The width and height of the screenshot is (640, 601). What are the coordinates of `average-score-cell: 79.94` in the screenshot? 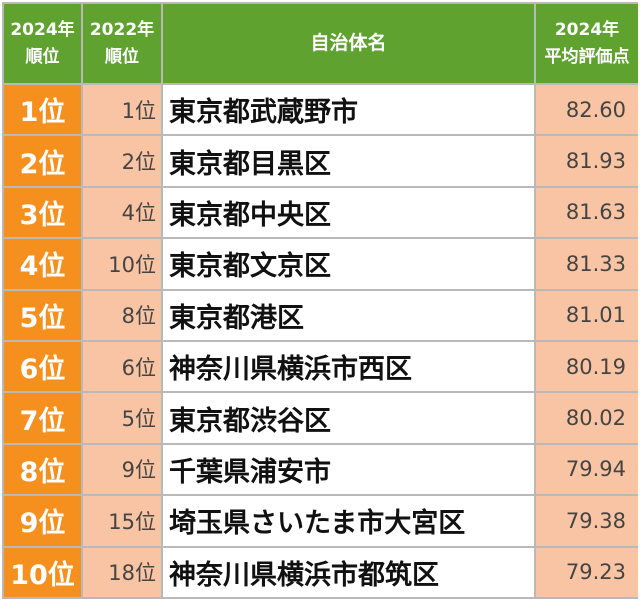 It's located at (587, 469).